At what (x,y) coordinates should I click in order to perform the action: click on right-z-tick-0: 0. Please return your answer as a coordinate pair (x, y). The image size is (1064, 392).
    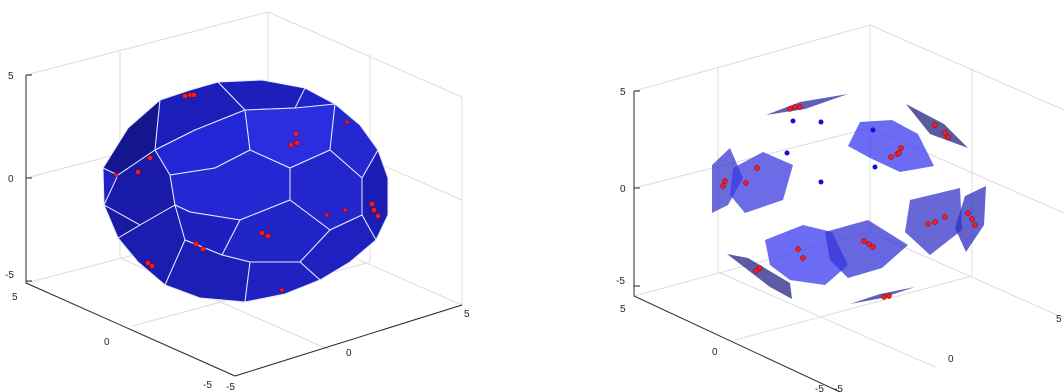
    Looking at the image, I should click on (623, 189).